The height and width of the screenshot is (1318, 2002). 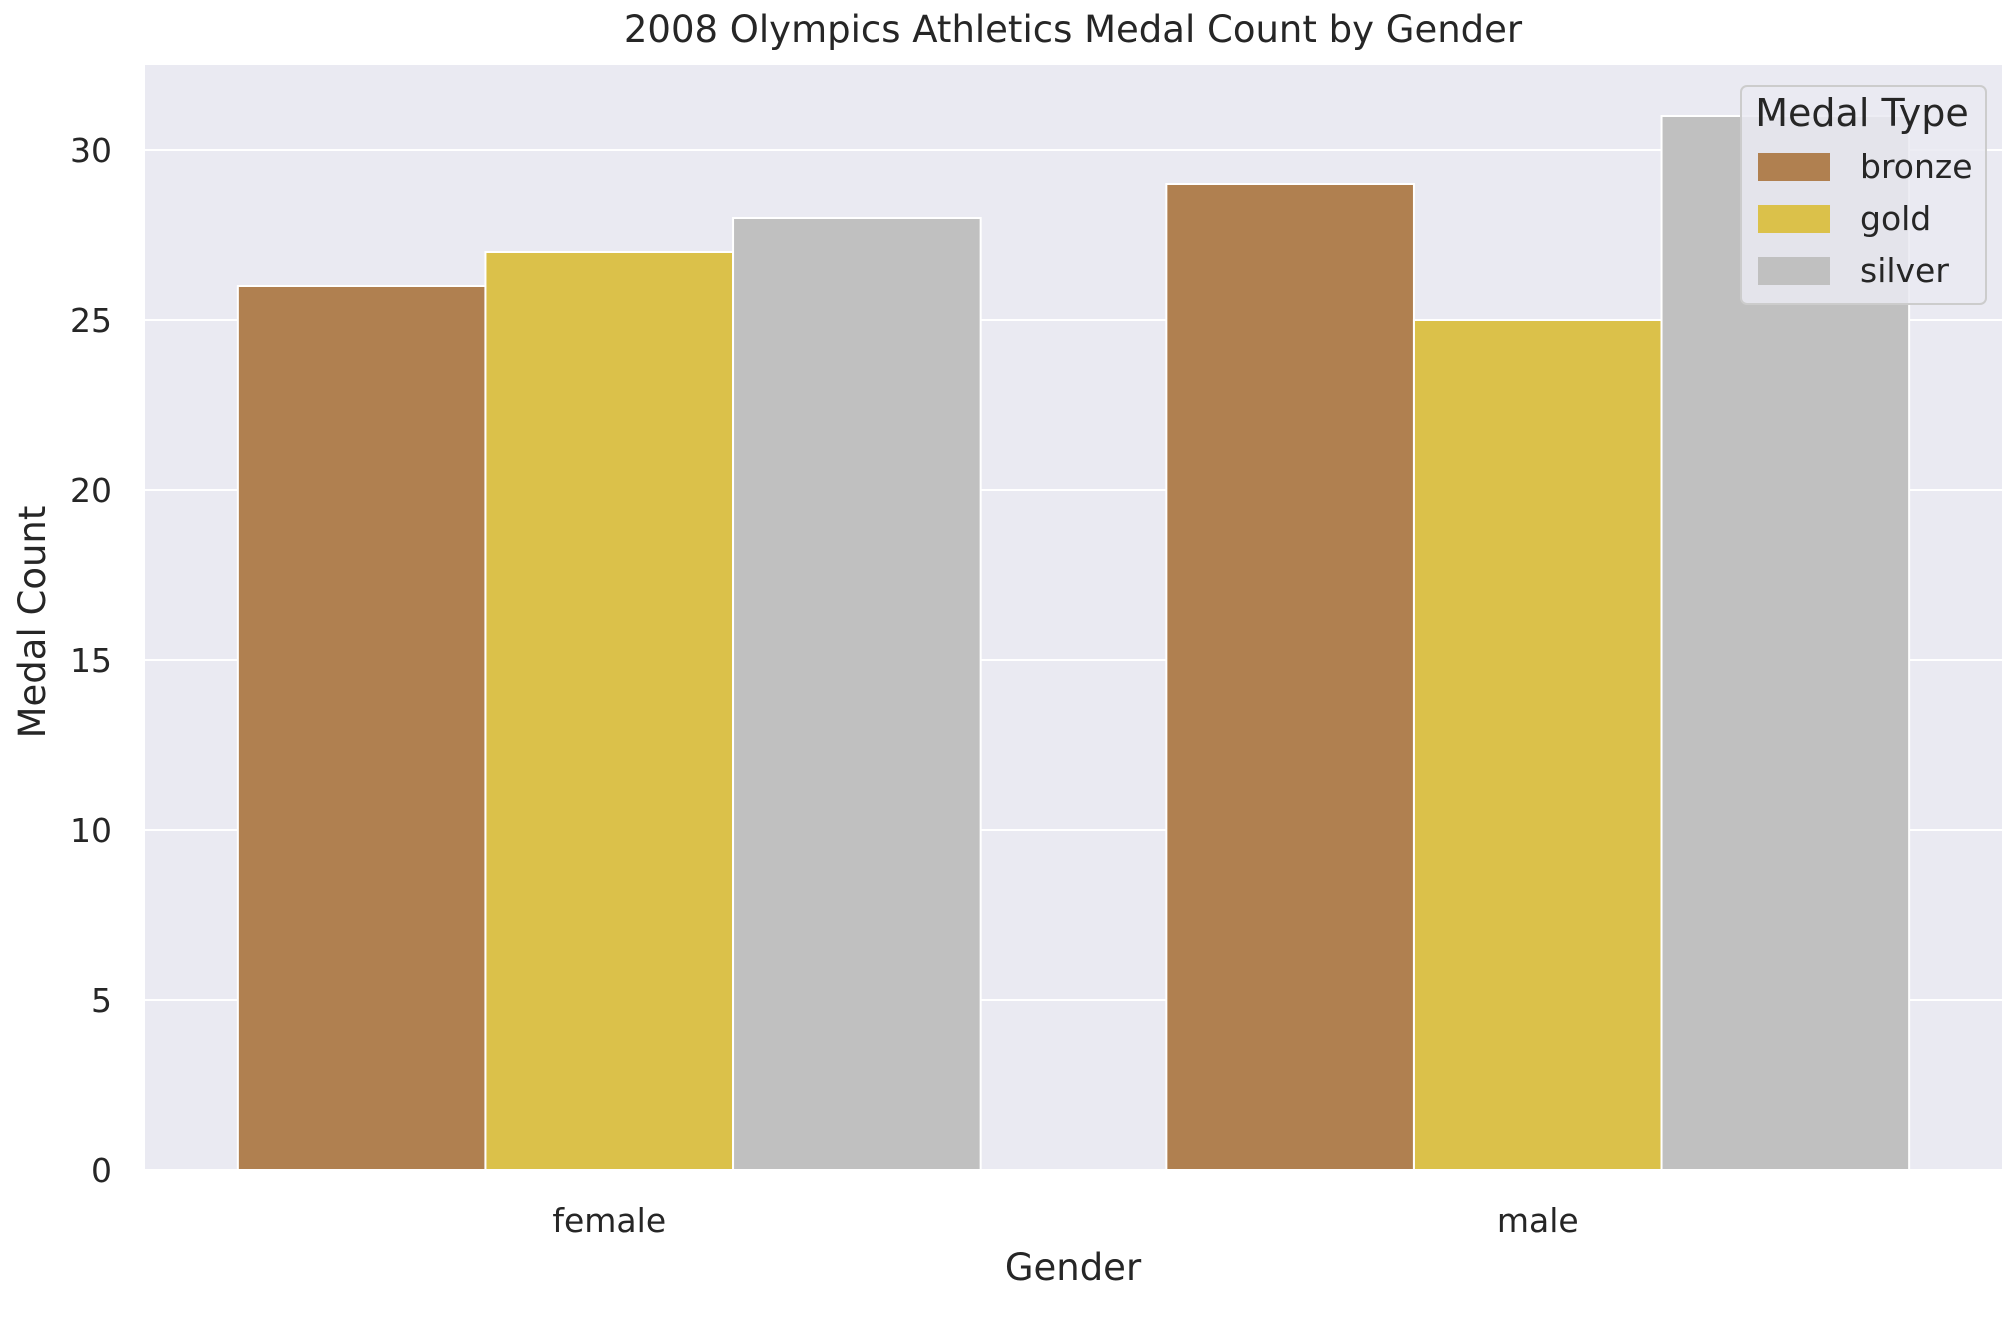 What do you see at coordinates (1538, 1220) in the screenshot?
I see `x-tick-label: male` at bounding box center [1538, 1220].